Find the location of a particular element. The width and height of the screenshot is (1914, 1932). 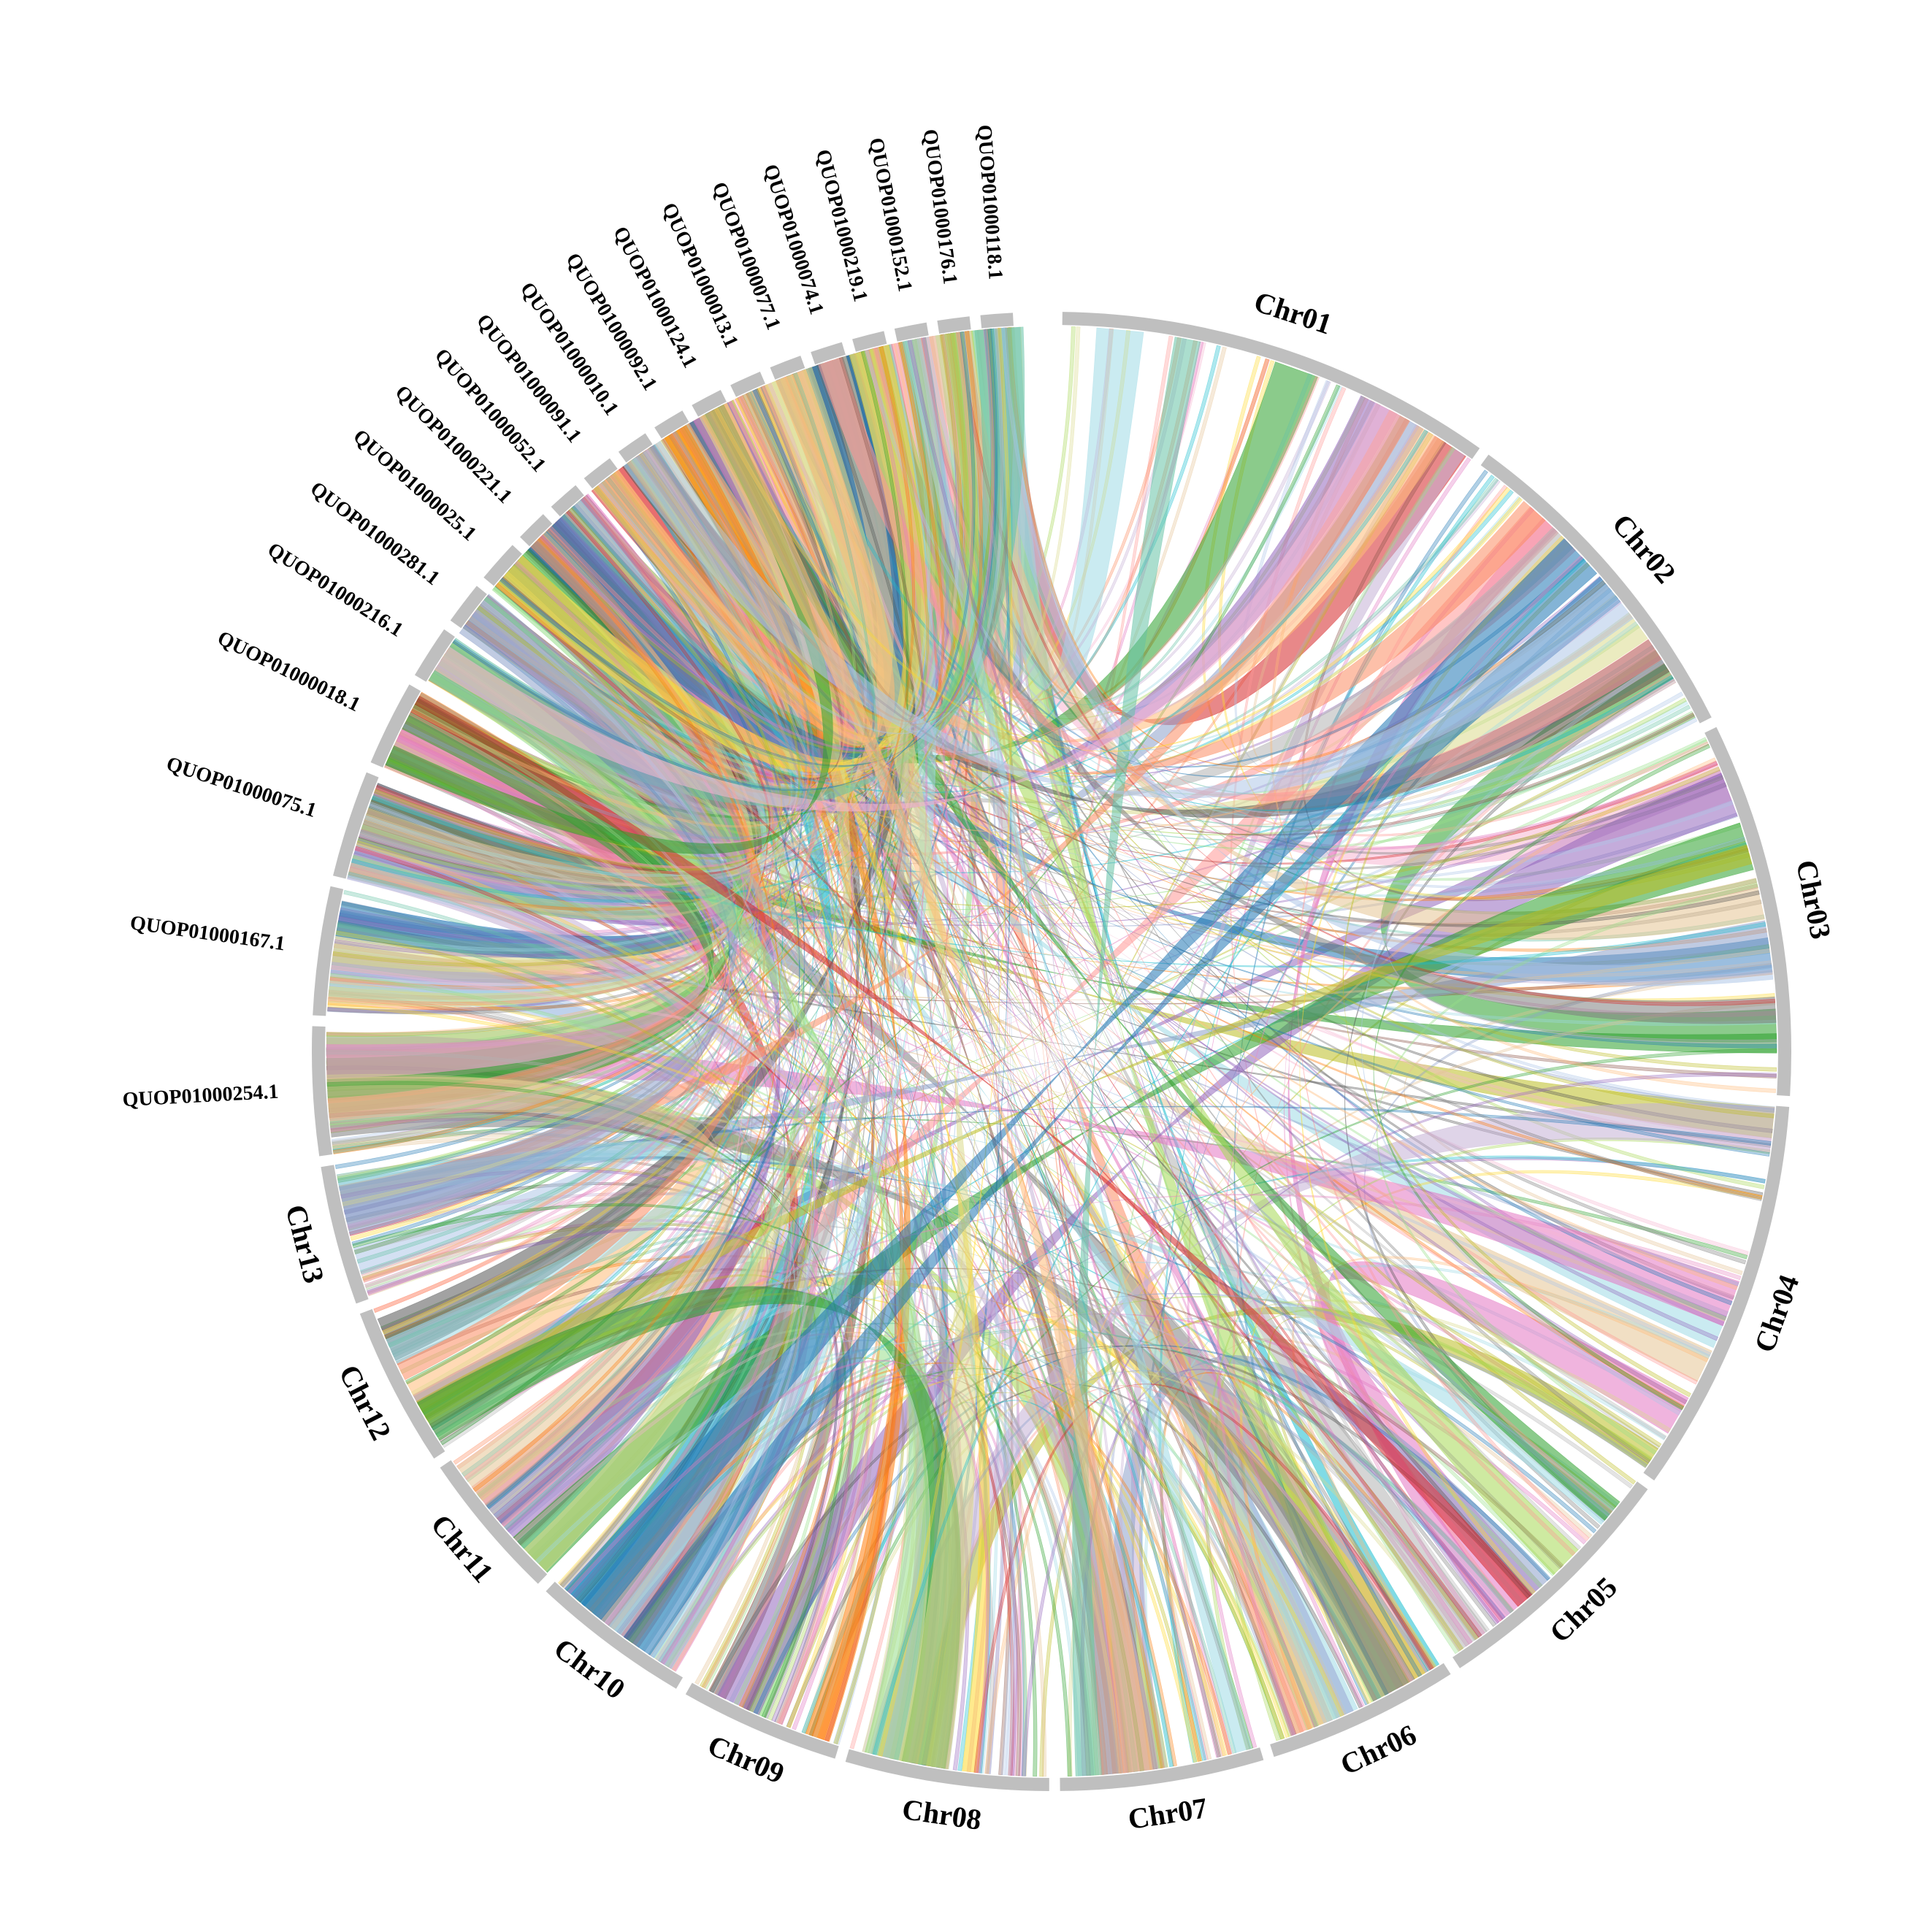

segment-label: Chr04 is located at coordinates (1776, 1313).